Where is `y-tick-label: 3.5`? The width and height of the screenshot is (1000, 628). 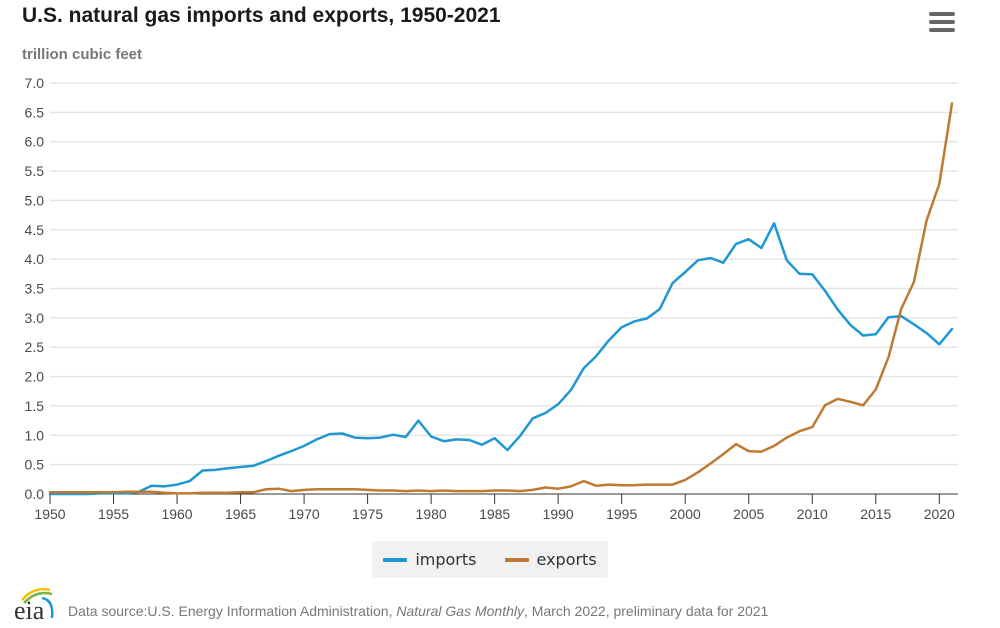
y-tick-label: 3.5 is located at coordinates (35, 289).